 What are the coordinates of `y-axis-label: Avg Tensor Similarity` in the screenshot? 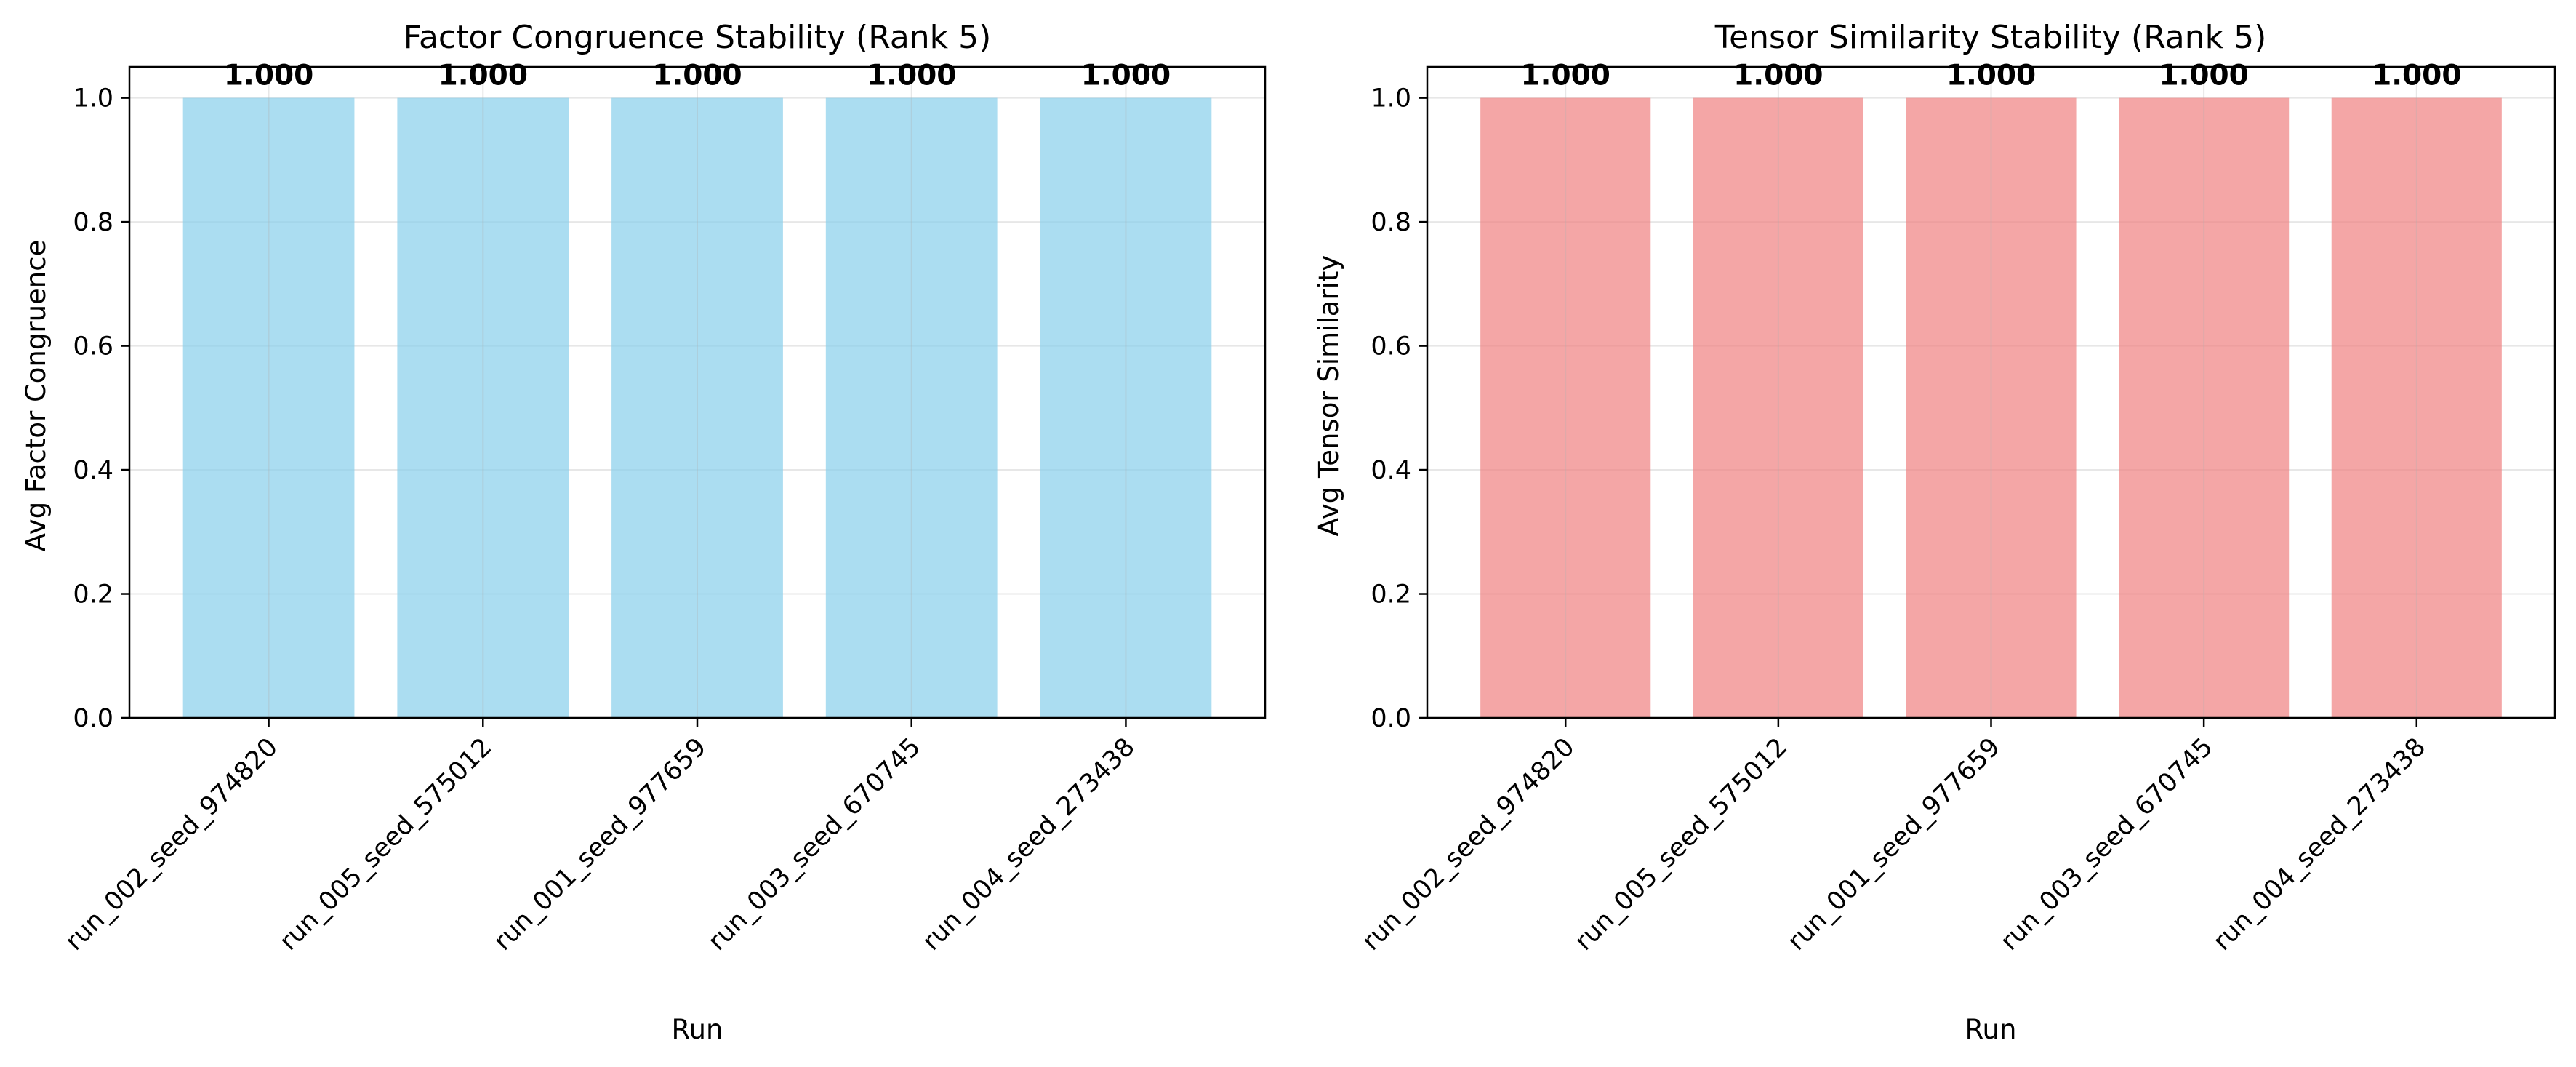 It's located at (1329, 396).